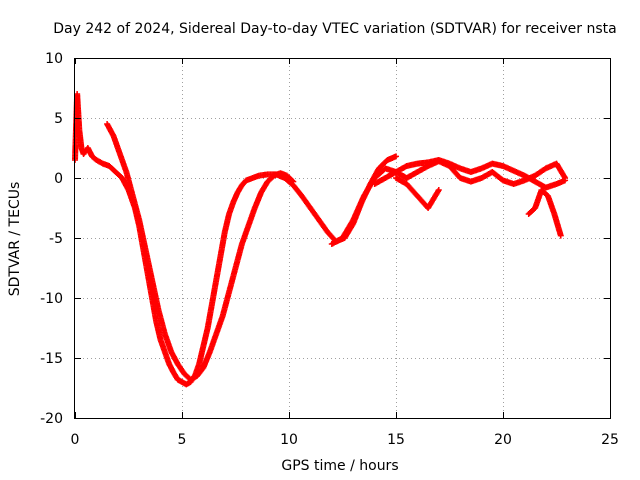 The image size is (640, 480). I want to click on x-tick-label: 20, so click(503, 440).